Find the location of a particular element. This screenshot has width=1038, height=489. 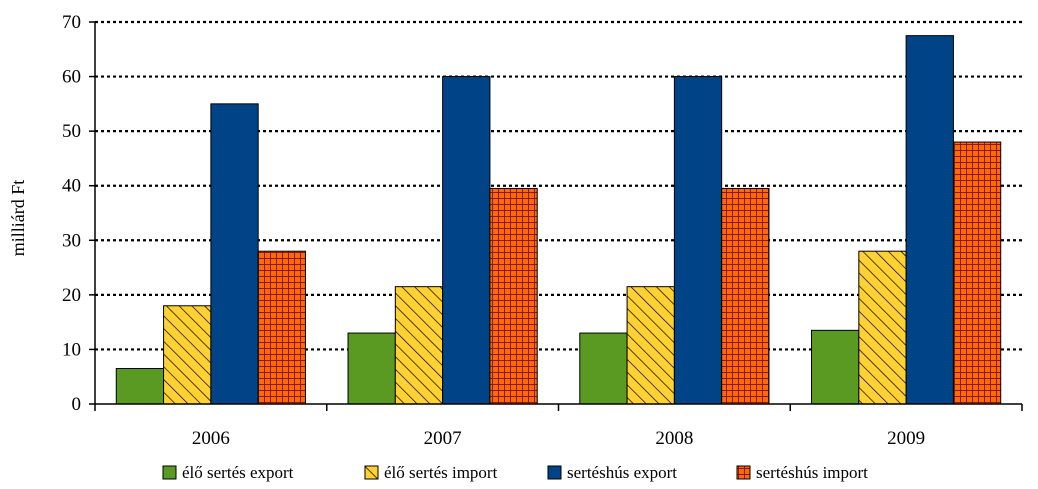

bar-2-2006 is located at coordinates (187, 355).